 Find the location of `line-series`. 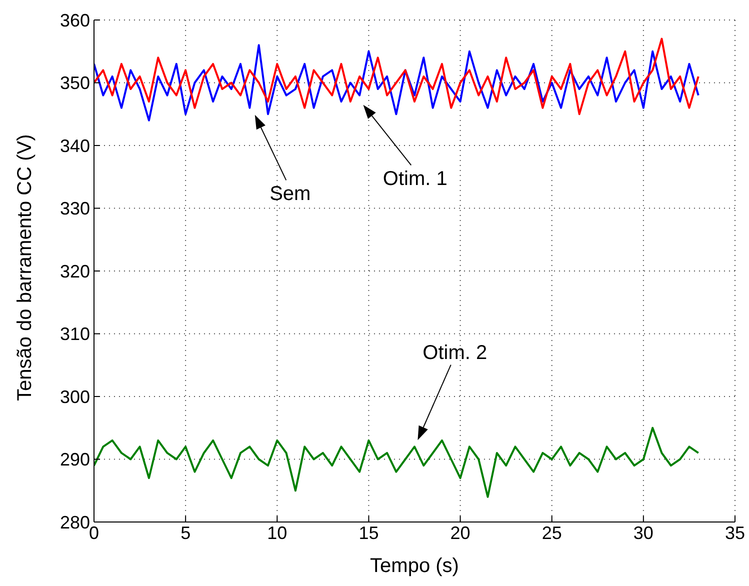

line-series is located at coordinates (397, 462).